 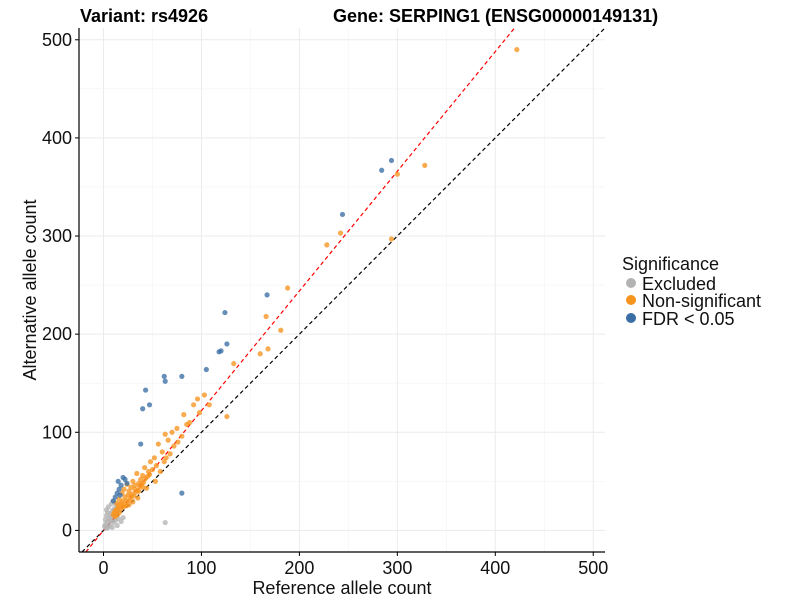 I want to click on legend-label-fdr: FDR < 0.05, so click(x=688, y=319).